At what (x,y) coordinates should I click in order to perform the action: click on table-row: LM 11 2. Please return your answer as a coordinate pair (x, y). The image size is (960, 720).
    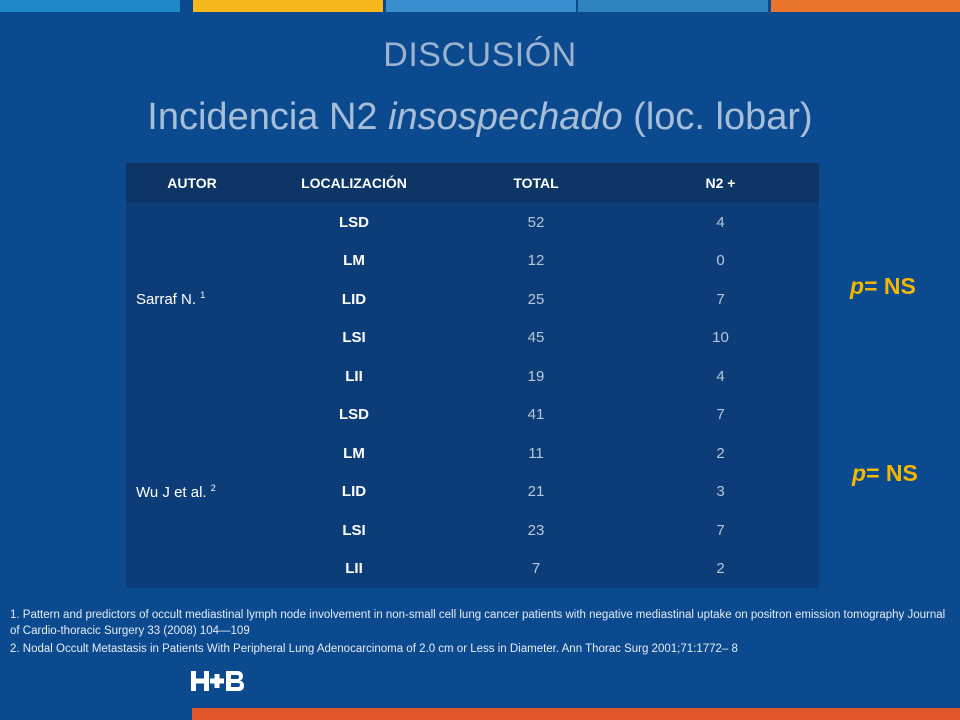
    Looking at the image, I should click on (472, 453).